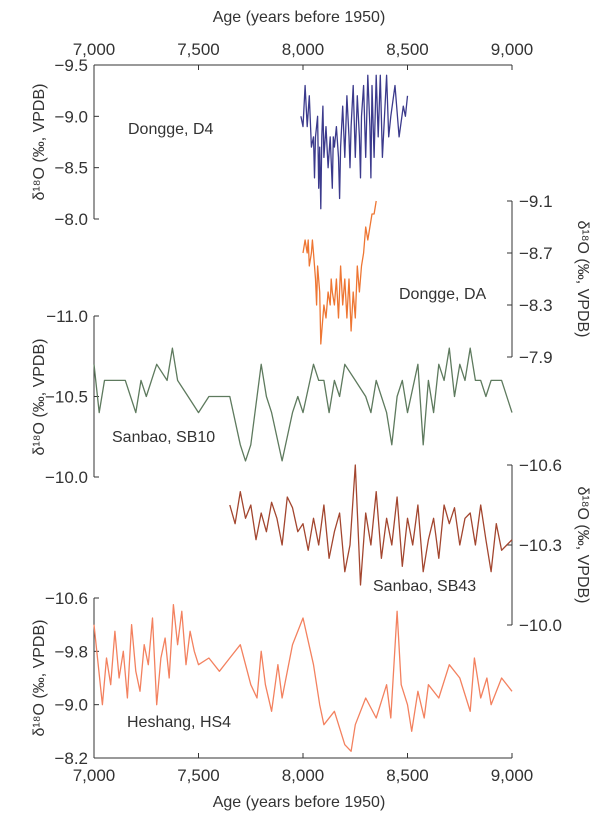  Describe the element at coordinates (299, 802) in the screenshot. I see `bottom-axis-title: Age (years before 1950)` at that location.